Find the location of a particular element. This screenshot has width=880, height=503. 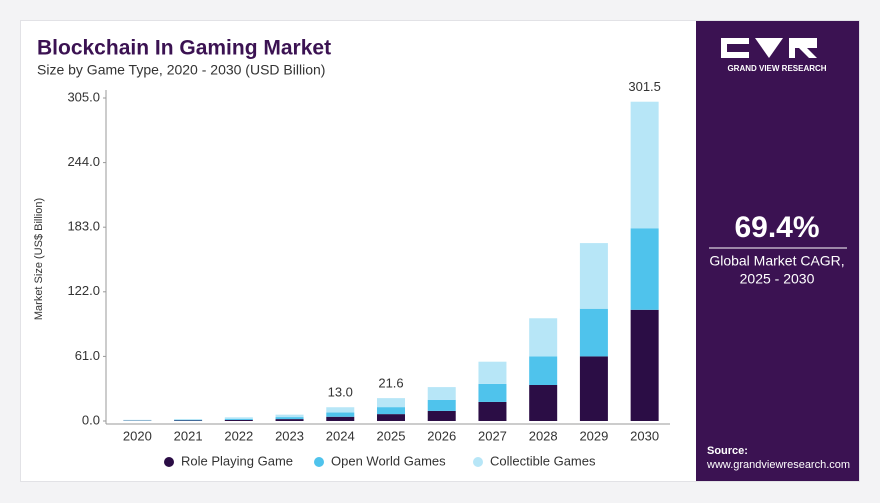

y-tick-label: 61.0 is located at coordinates (87, 355).